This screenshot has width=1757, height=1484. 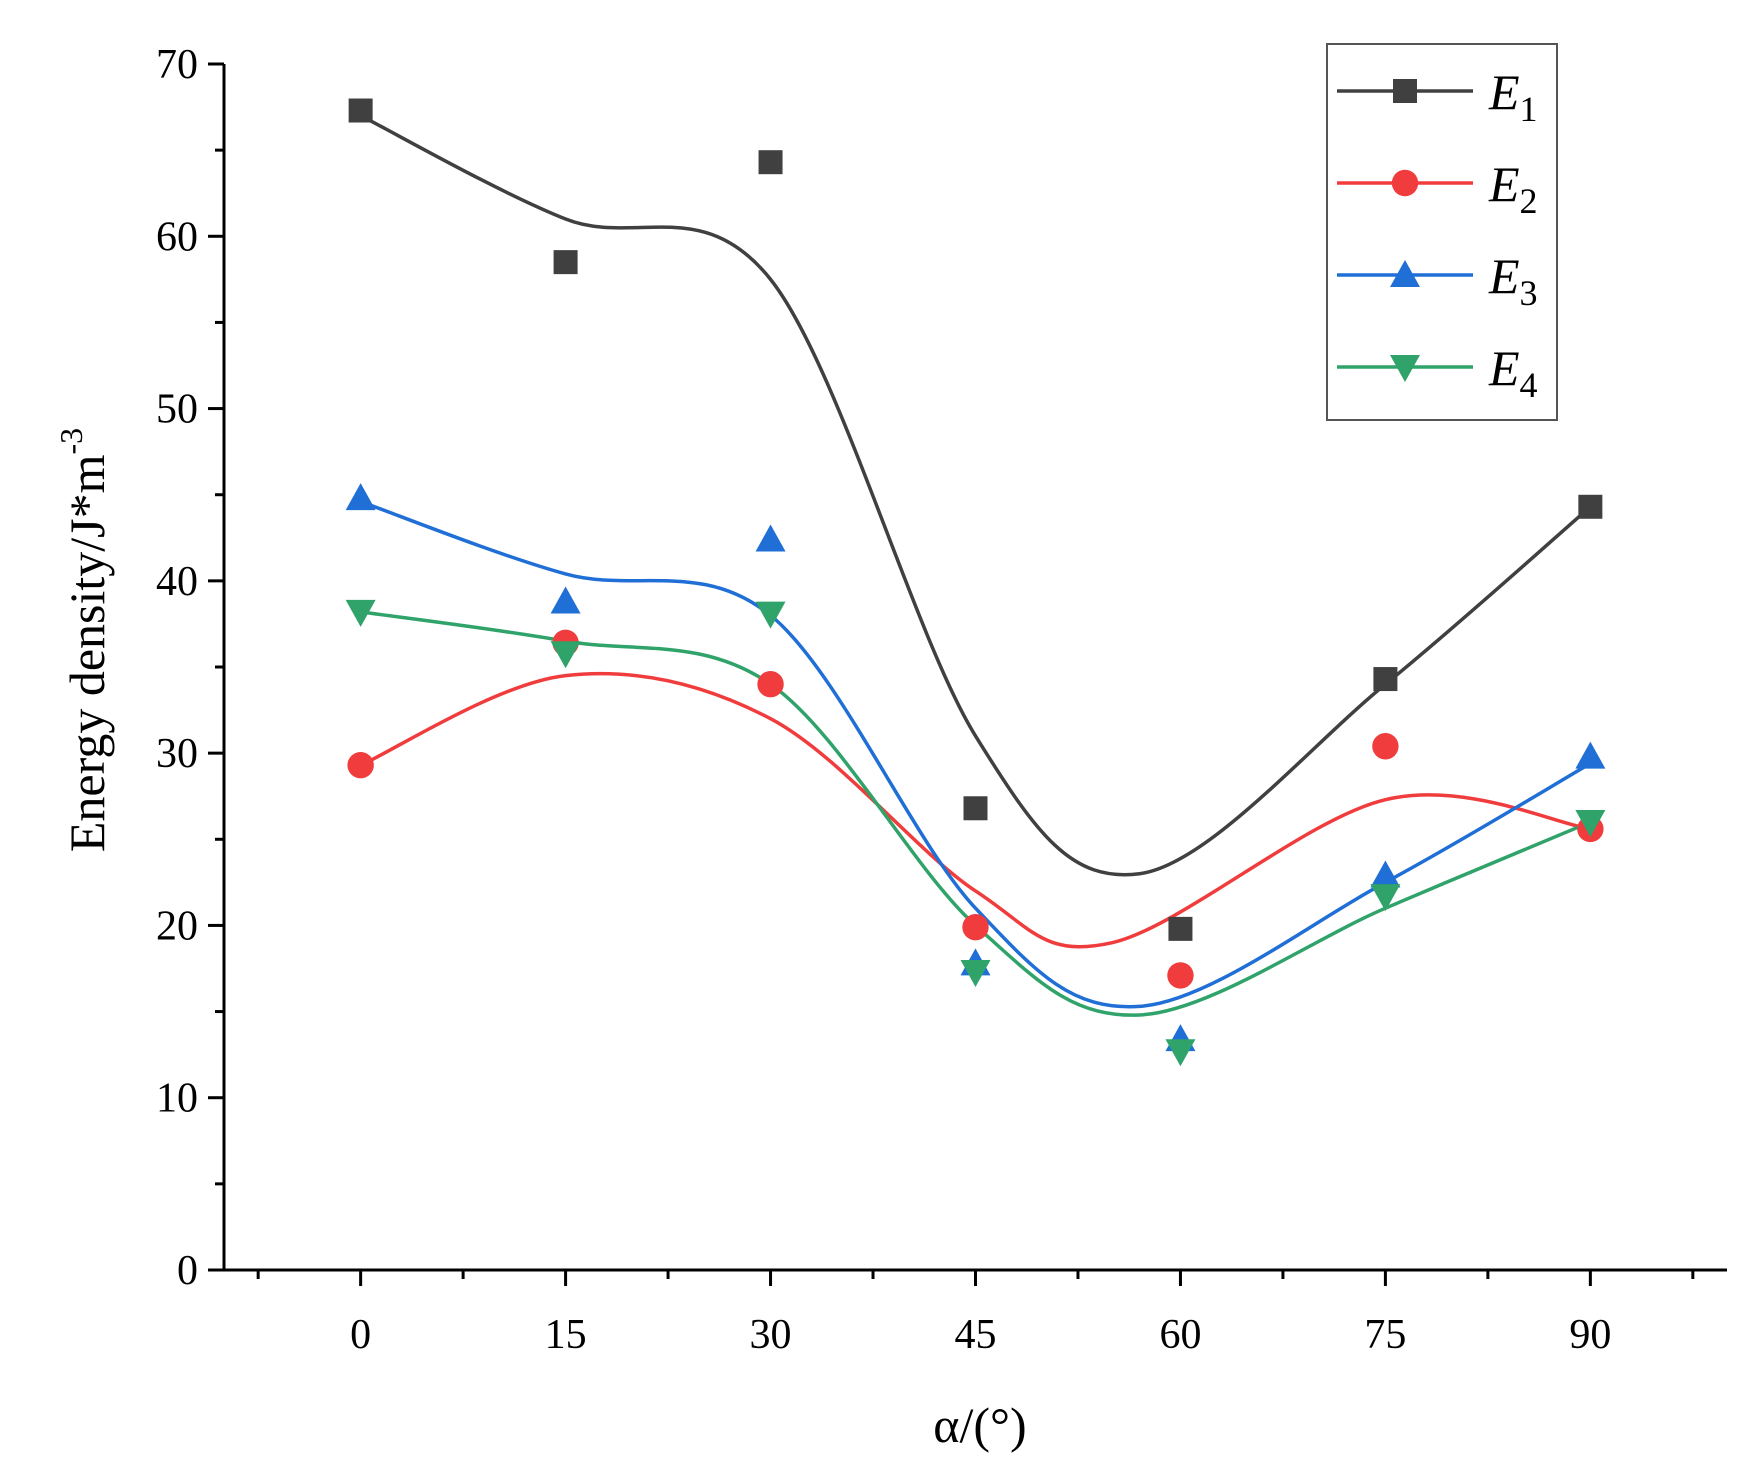 I want to click on y-tick-label: 30, so click(x=177, y=754).